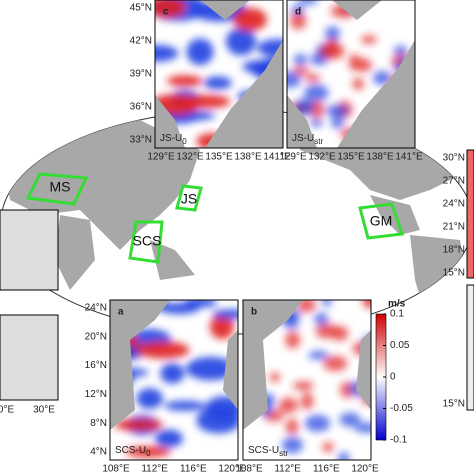 This screenshot has width=474, height=474. Describe the element at coordinates (171, 138) in the screenshot. I see `panel-title-main: JS-U` at that location.